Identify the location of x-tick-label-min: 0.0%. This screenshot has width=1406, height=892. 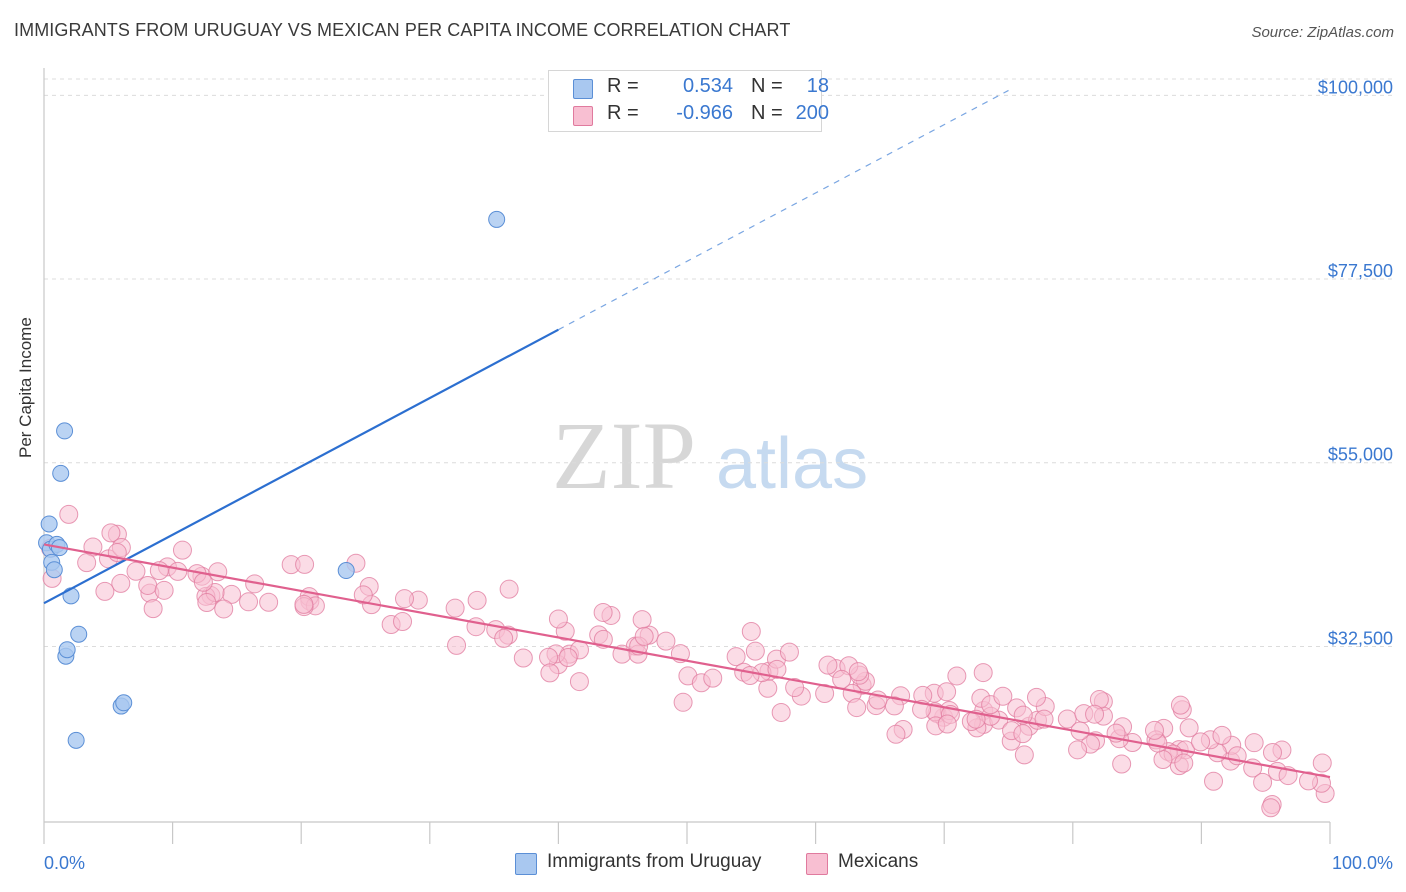
(64, 863).